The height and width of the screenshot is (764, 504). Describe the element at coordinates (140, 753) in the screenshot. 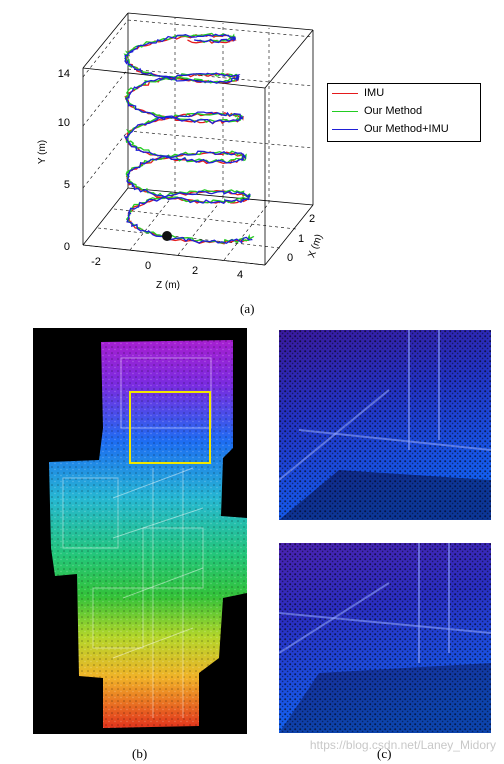

I see `caption-b: (b)` at that location.